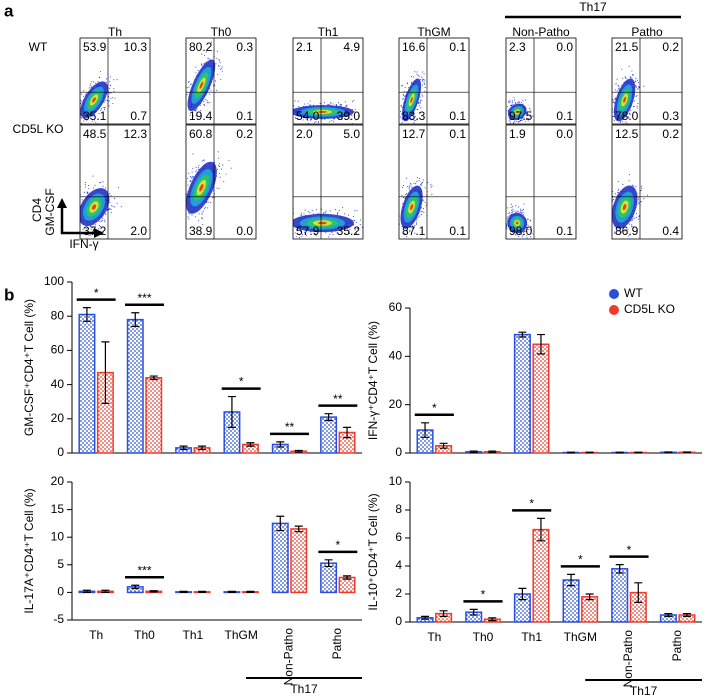 The width and height of the screenshot is (708, 700). Describe the element at coordinates (670, 231) in the screenshot. I see `quadrant-value: 0.4` at that location.